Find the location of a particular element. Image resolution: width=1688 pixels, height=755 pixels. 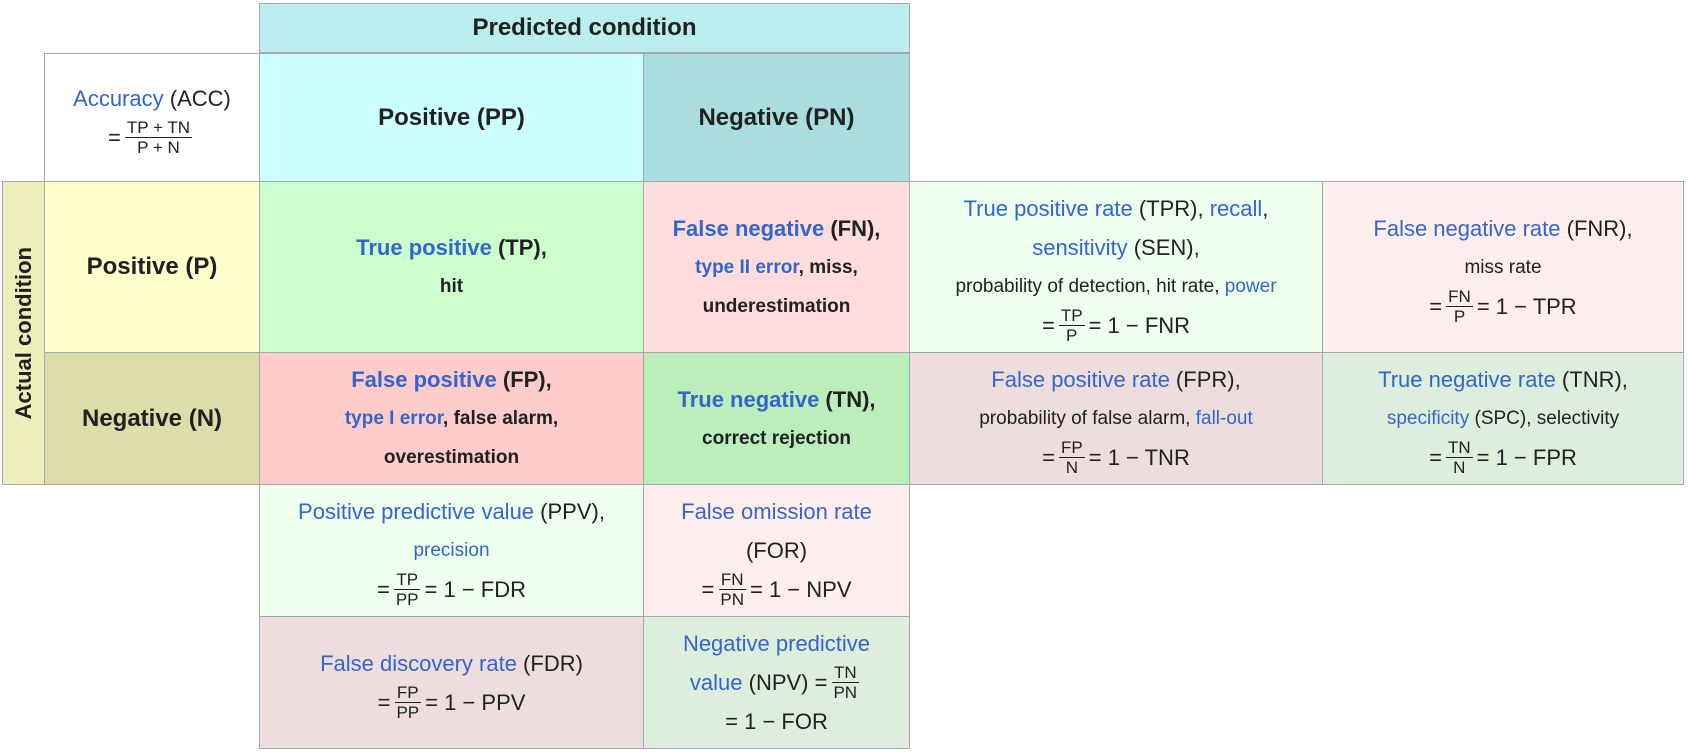

predicted-positive-header: Positive (PP) is located at coordinates (451, 117).